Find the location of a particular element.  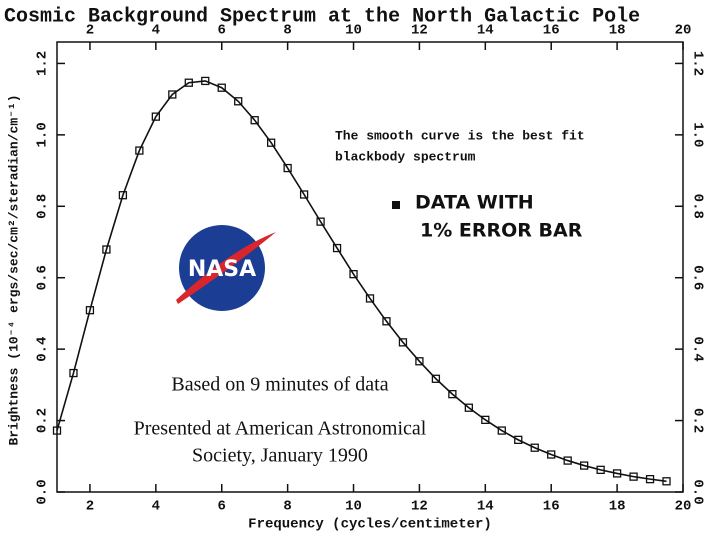

y-tick-label: 0.8 is located at coordinates (43, 206).